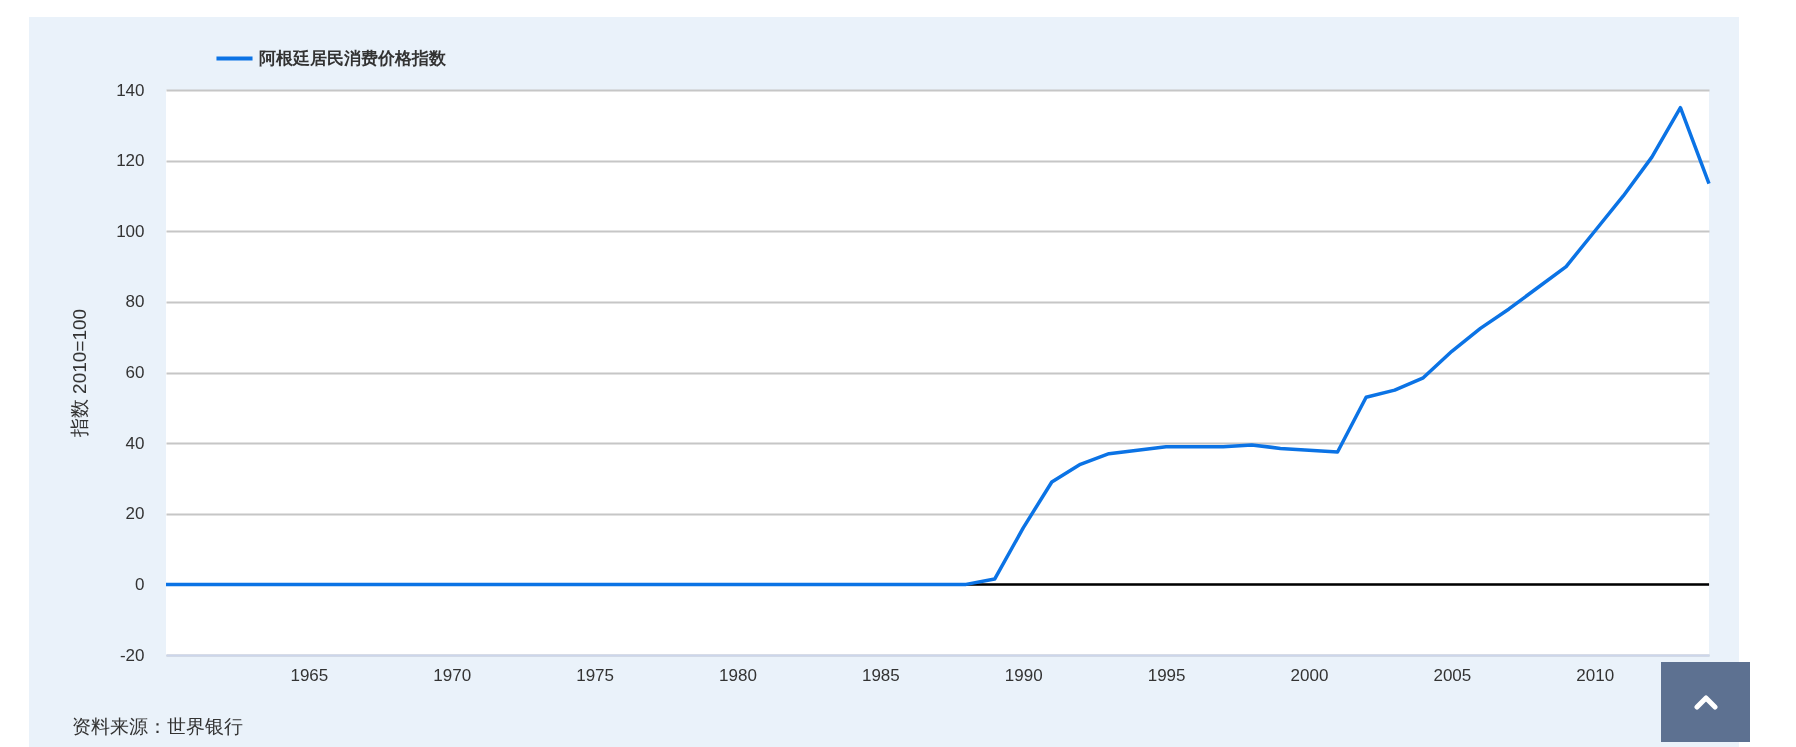  Describe the element at coordinates (1166, 675) in the screenshot. I see `x-tick-label: 1995` at that location.